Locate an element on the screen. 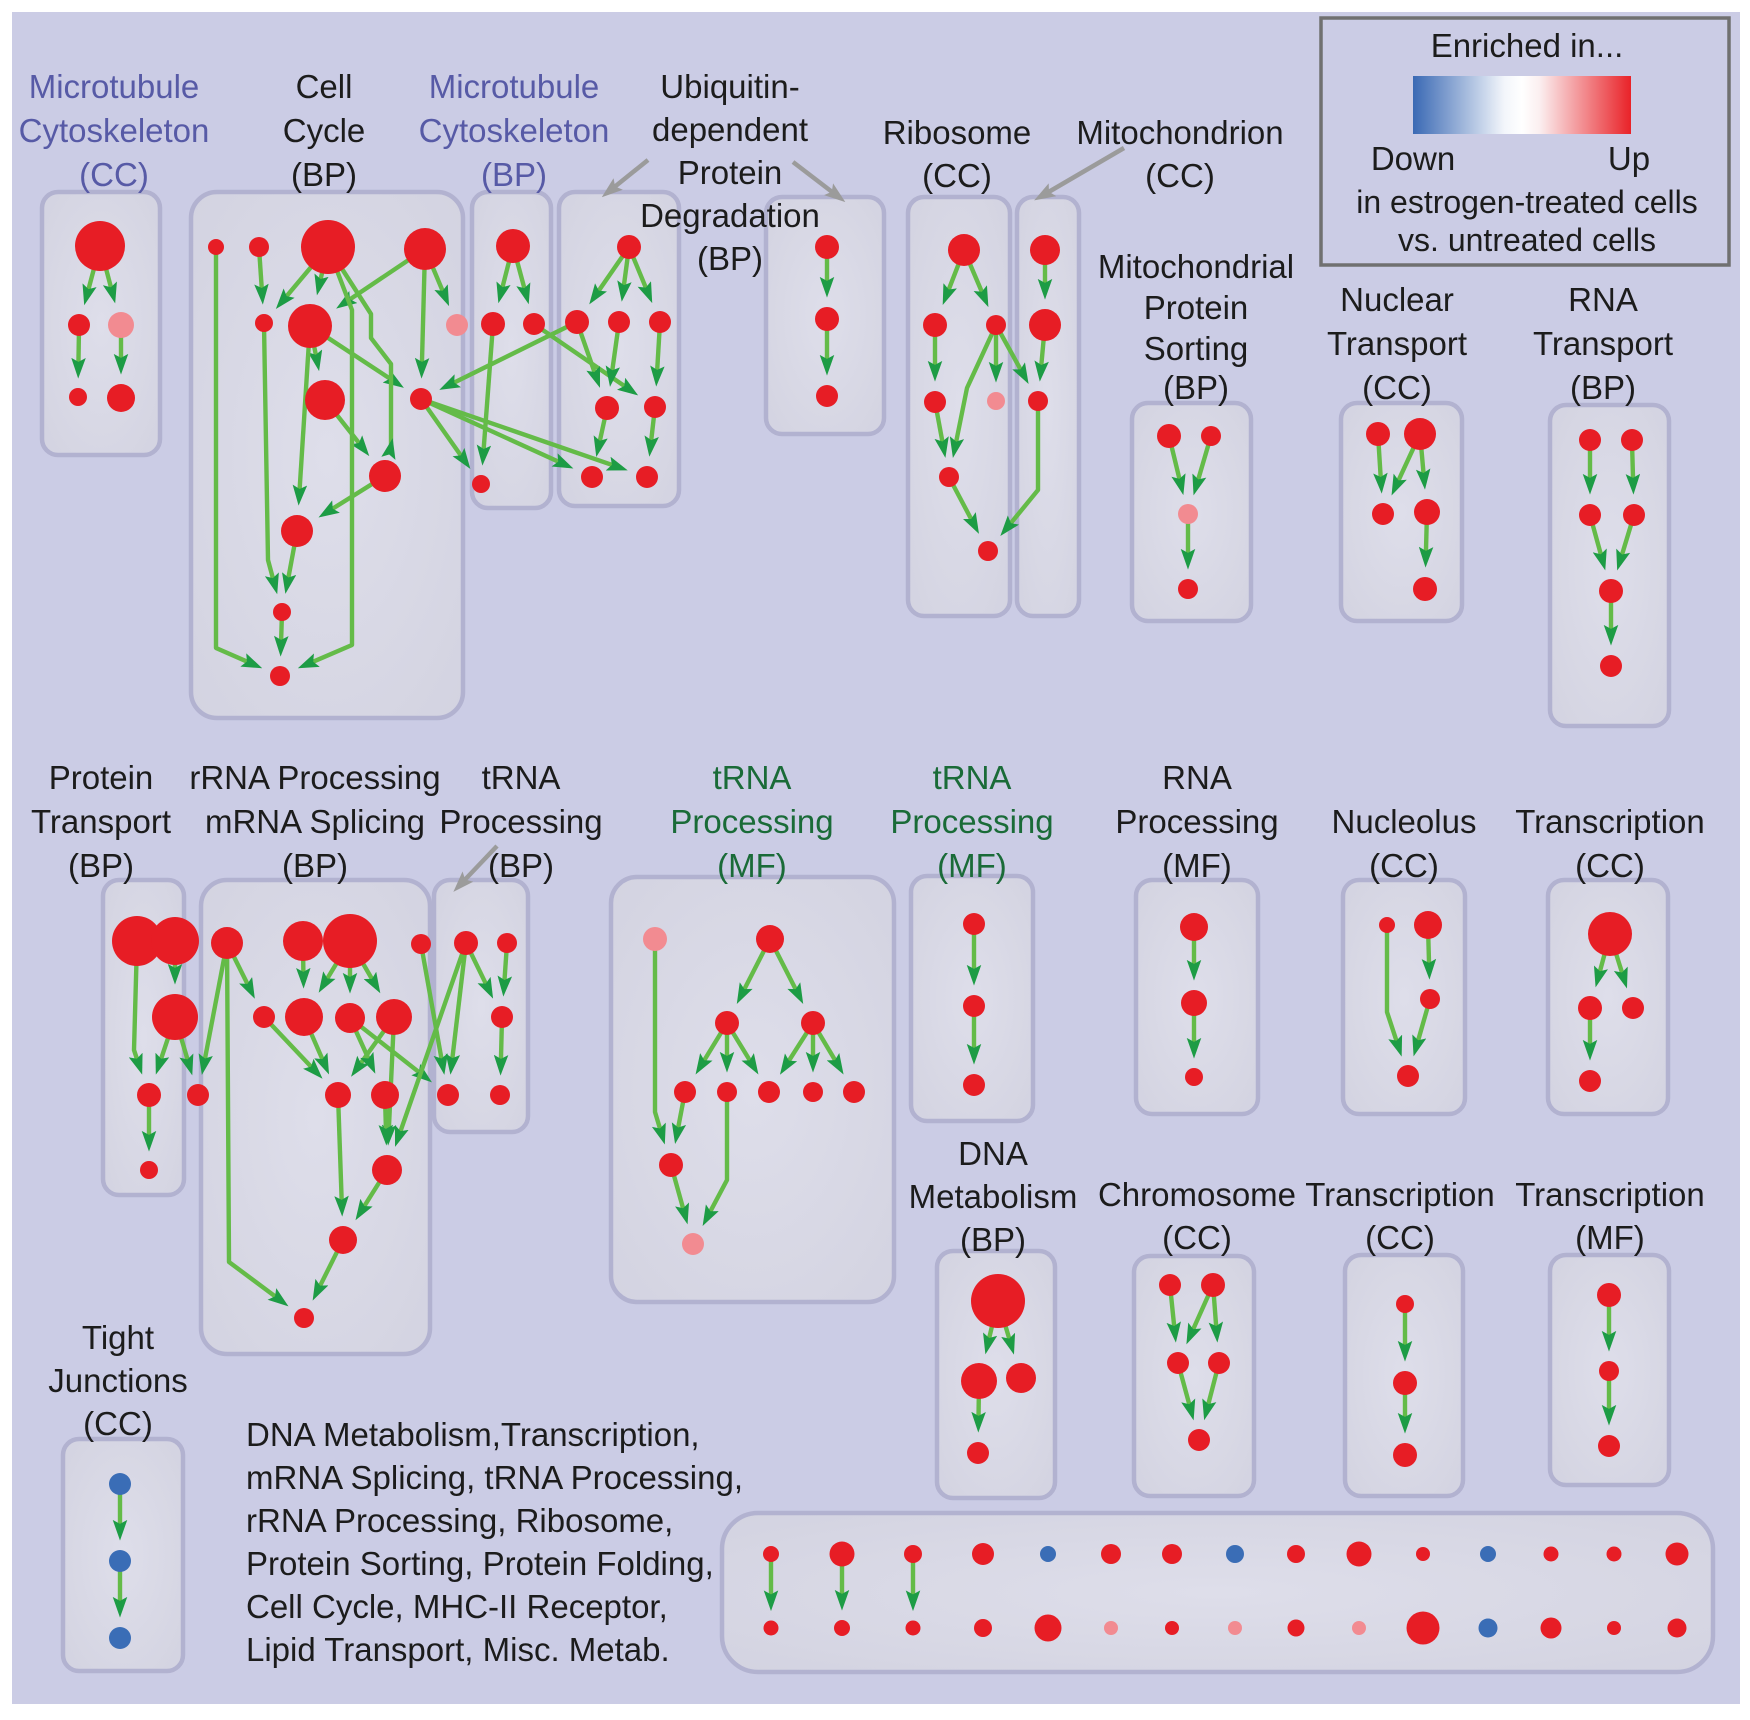 The image size is (1750, 1720). svg-text: Cell Cycle, MHC-II Receptor, is located at coordinates (457, 1606).